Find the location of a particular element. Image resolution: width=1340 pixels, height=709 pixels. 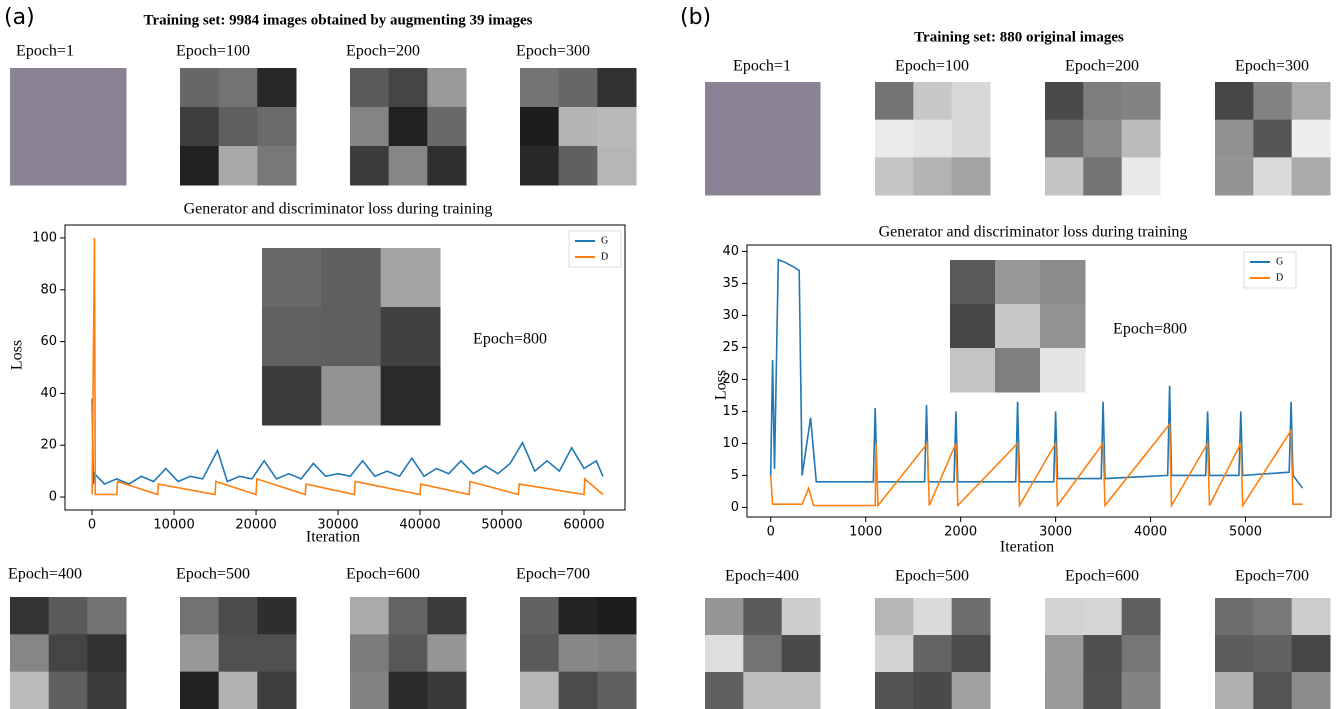

y-tick-label: 5 is located at coordinates (735, 475).